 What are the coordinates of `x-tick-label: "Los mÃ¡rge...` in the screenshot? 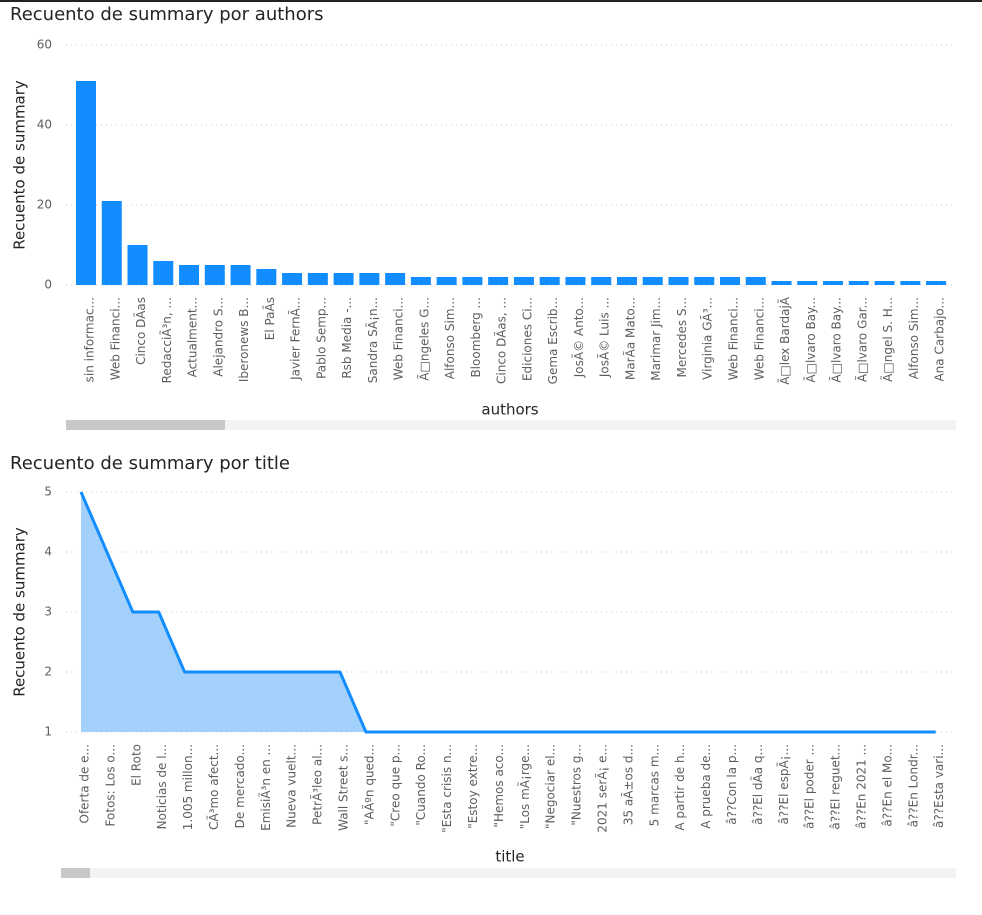 It's located at (524, 786).